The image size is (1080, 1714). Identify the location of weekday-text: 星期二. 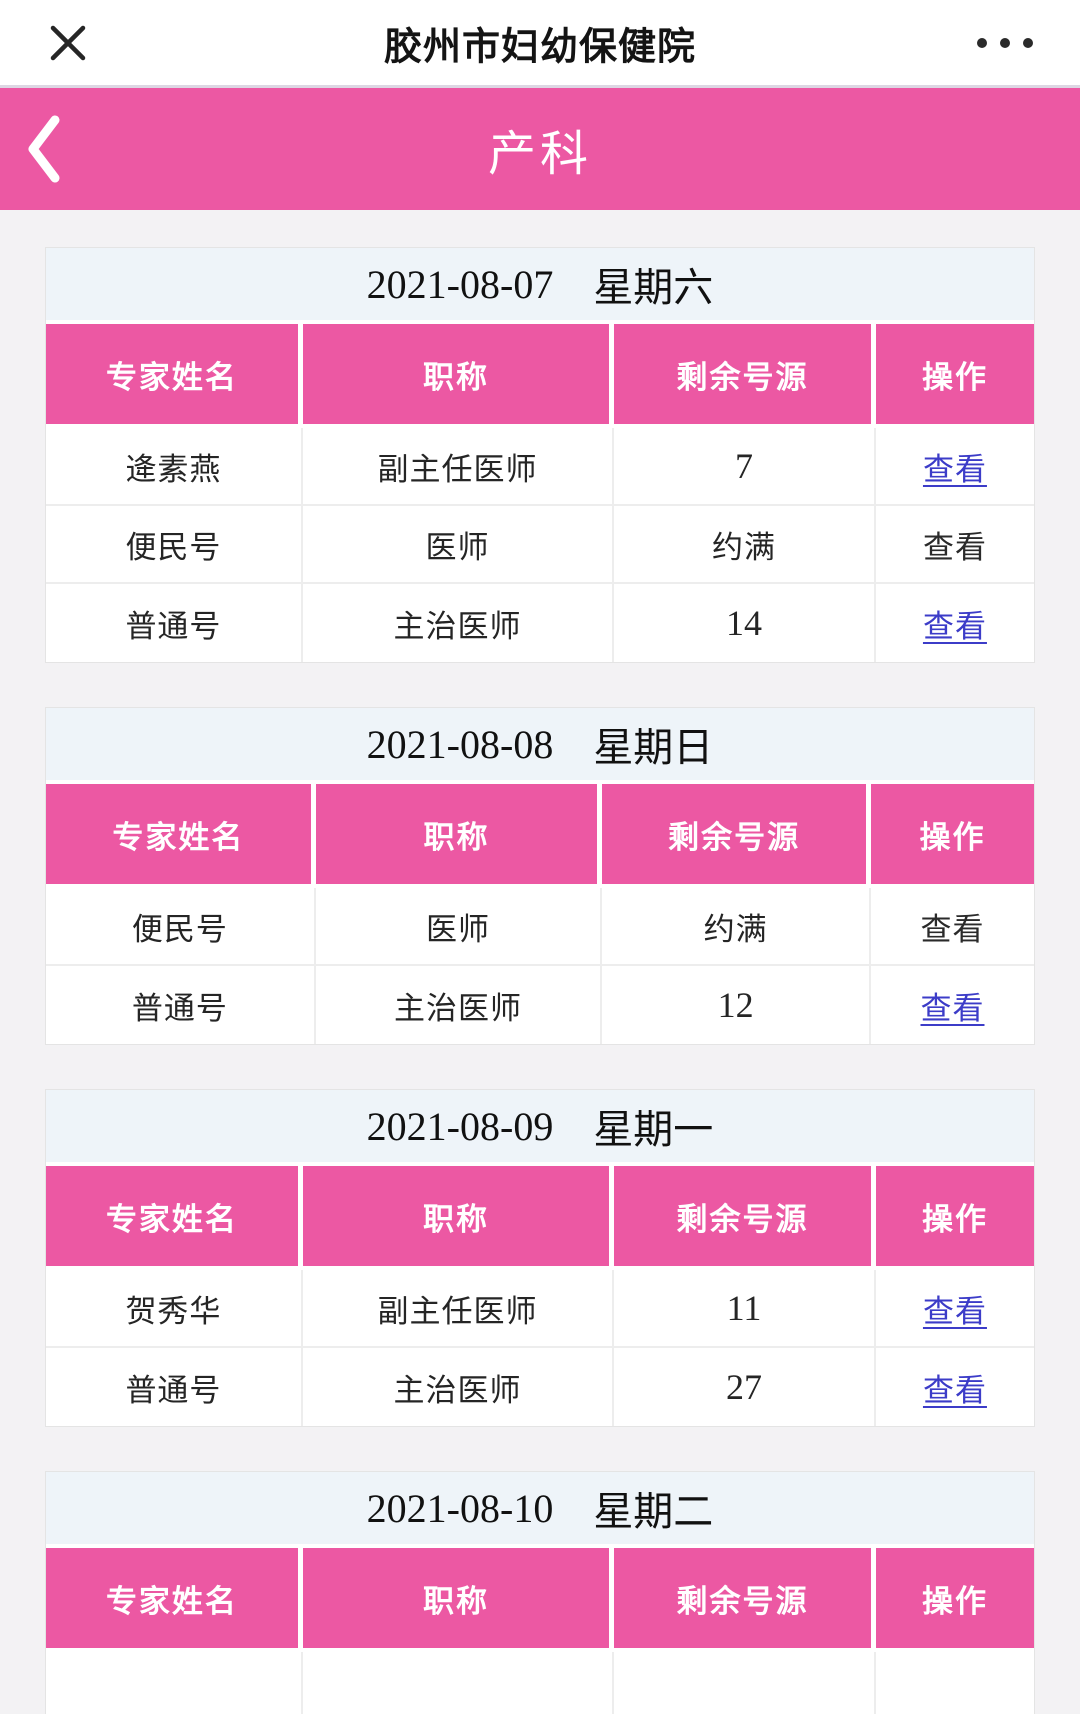
(653, 1511).